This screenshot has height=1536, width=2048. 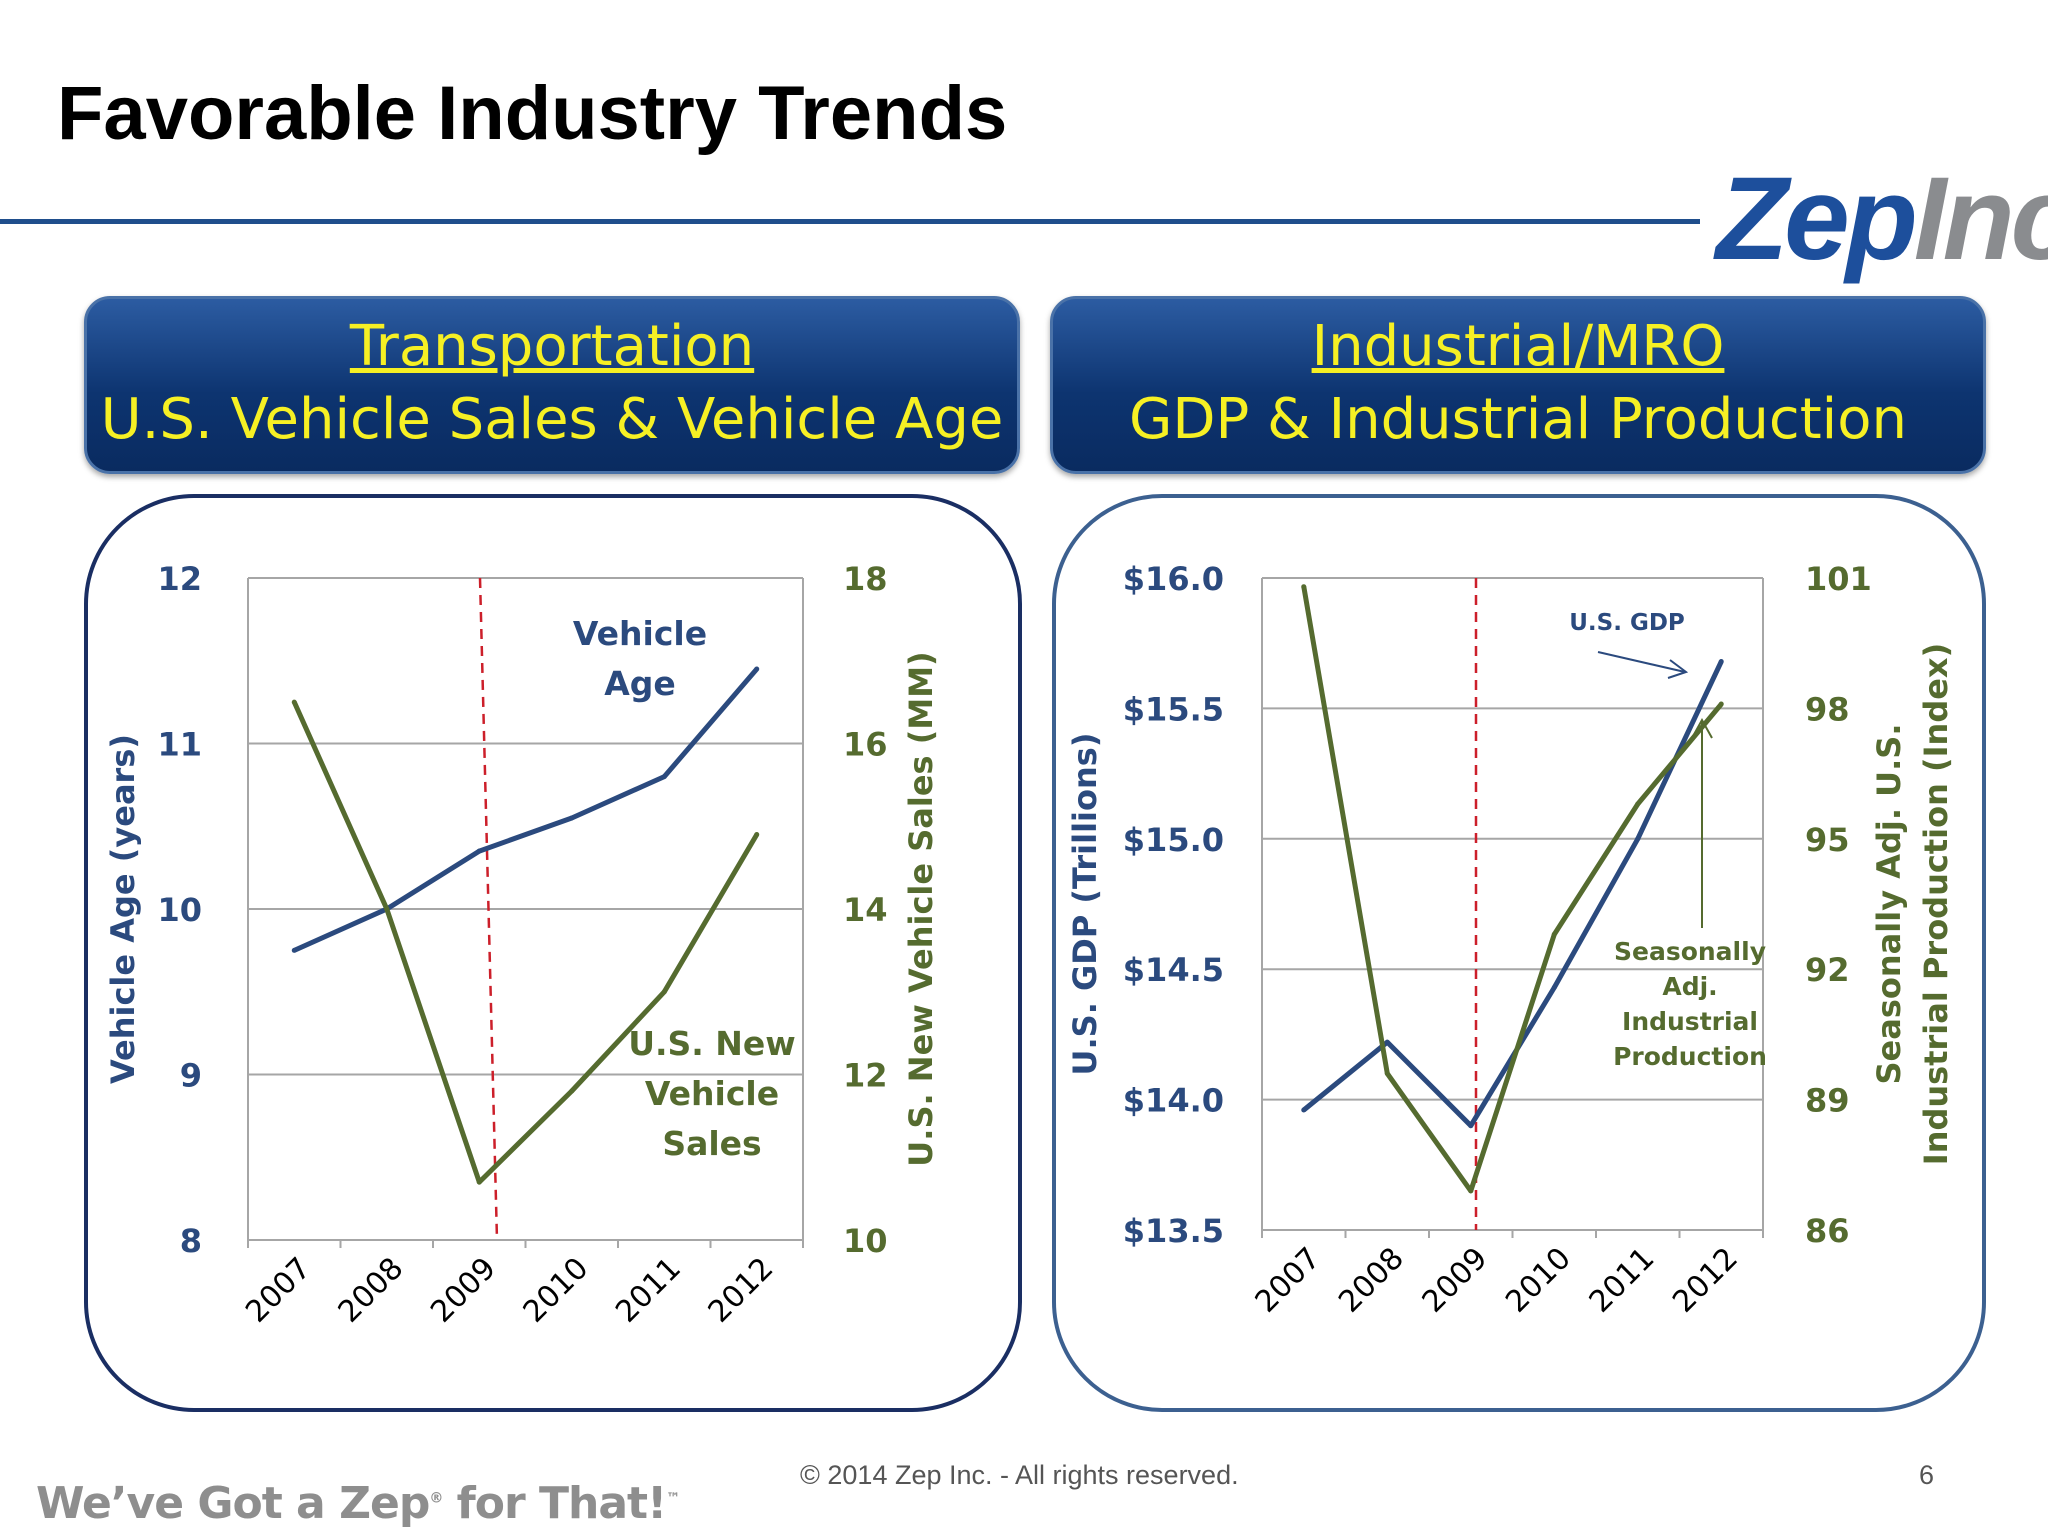 I want to click on tagline: We’ve Got a Zep® for That!™, so click(x=358, y=1503).